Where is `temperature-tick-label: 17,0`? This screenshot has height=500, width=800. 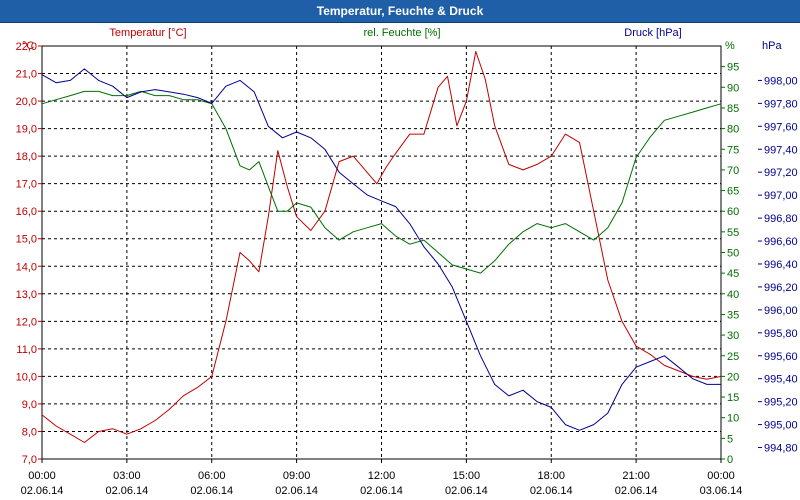
temperature-tick-label: 17,0 is located at coordinates (26, 185).